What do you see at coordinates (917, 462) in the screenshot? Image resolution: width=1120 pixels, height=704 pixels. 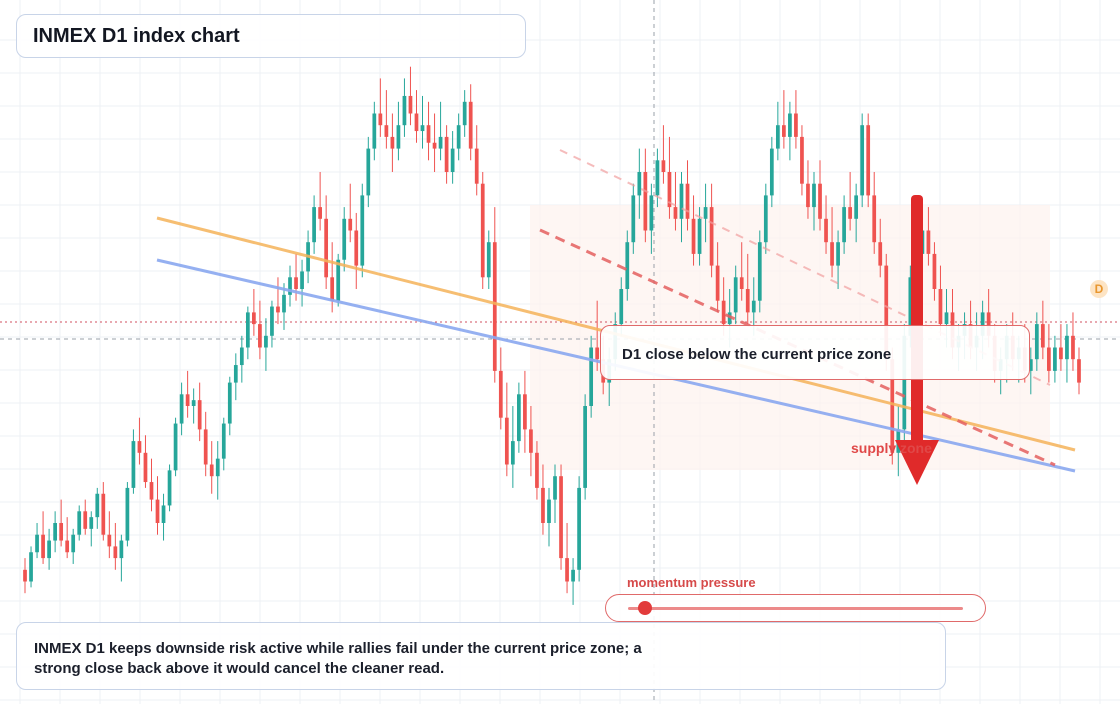 I see `down-arrow-head` at bounding box center [917, 462].